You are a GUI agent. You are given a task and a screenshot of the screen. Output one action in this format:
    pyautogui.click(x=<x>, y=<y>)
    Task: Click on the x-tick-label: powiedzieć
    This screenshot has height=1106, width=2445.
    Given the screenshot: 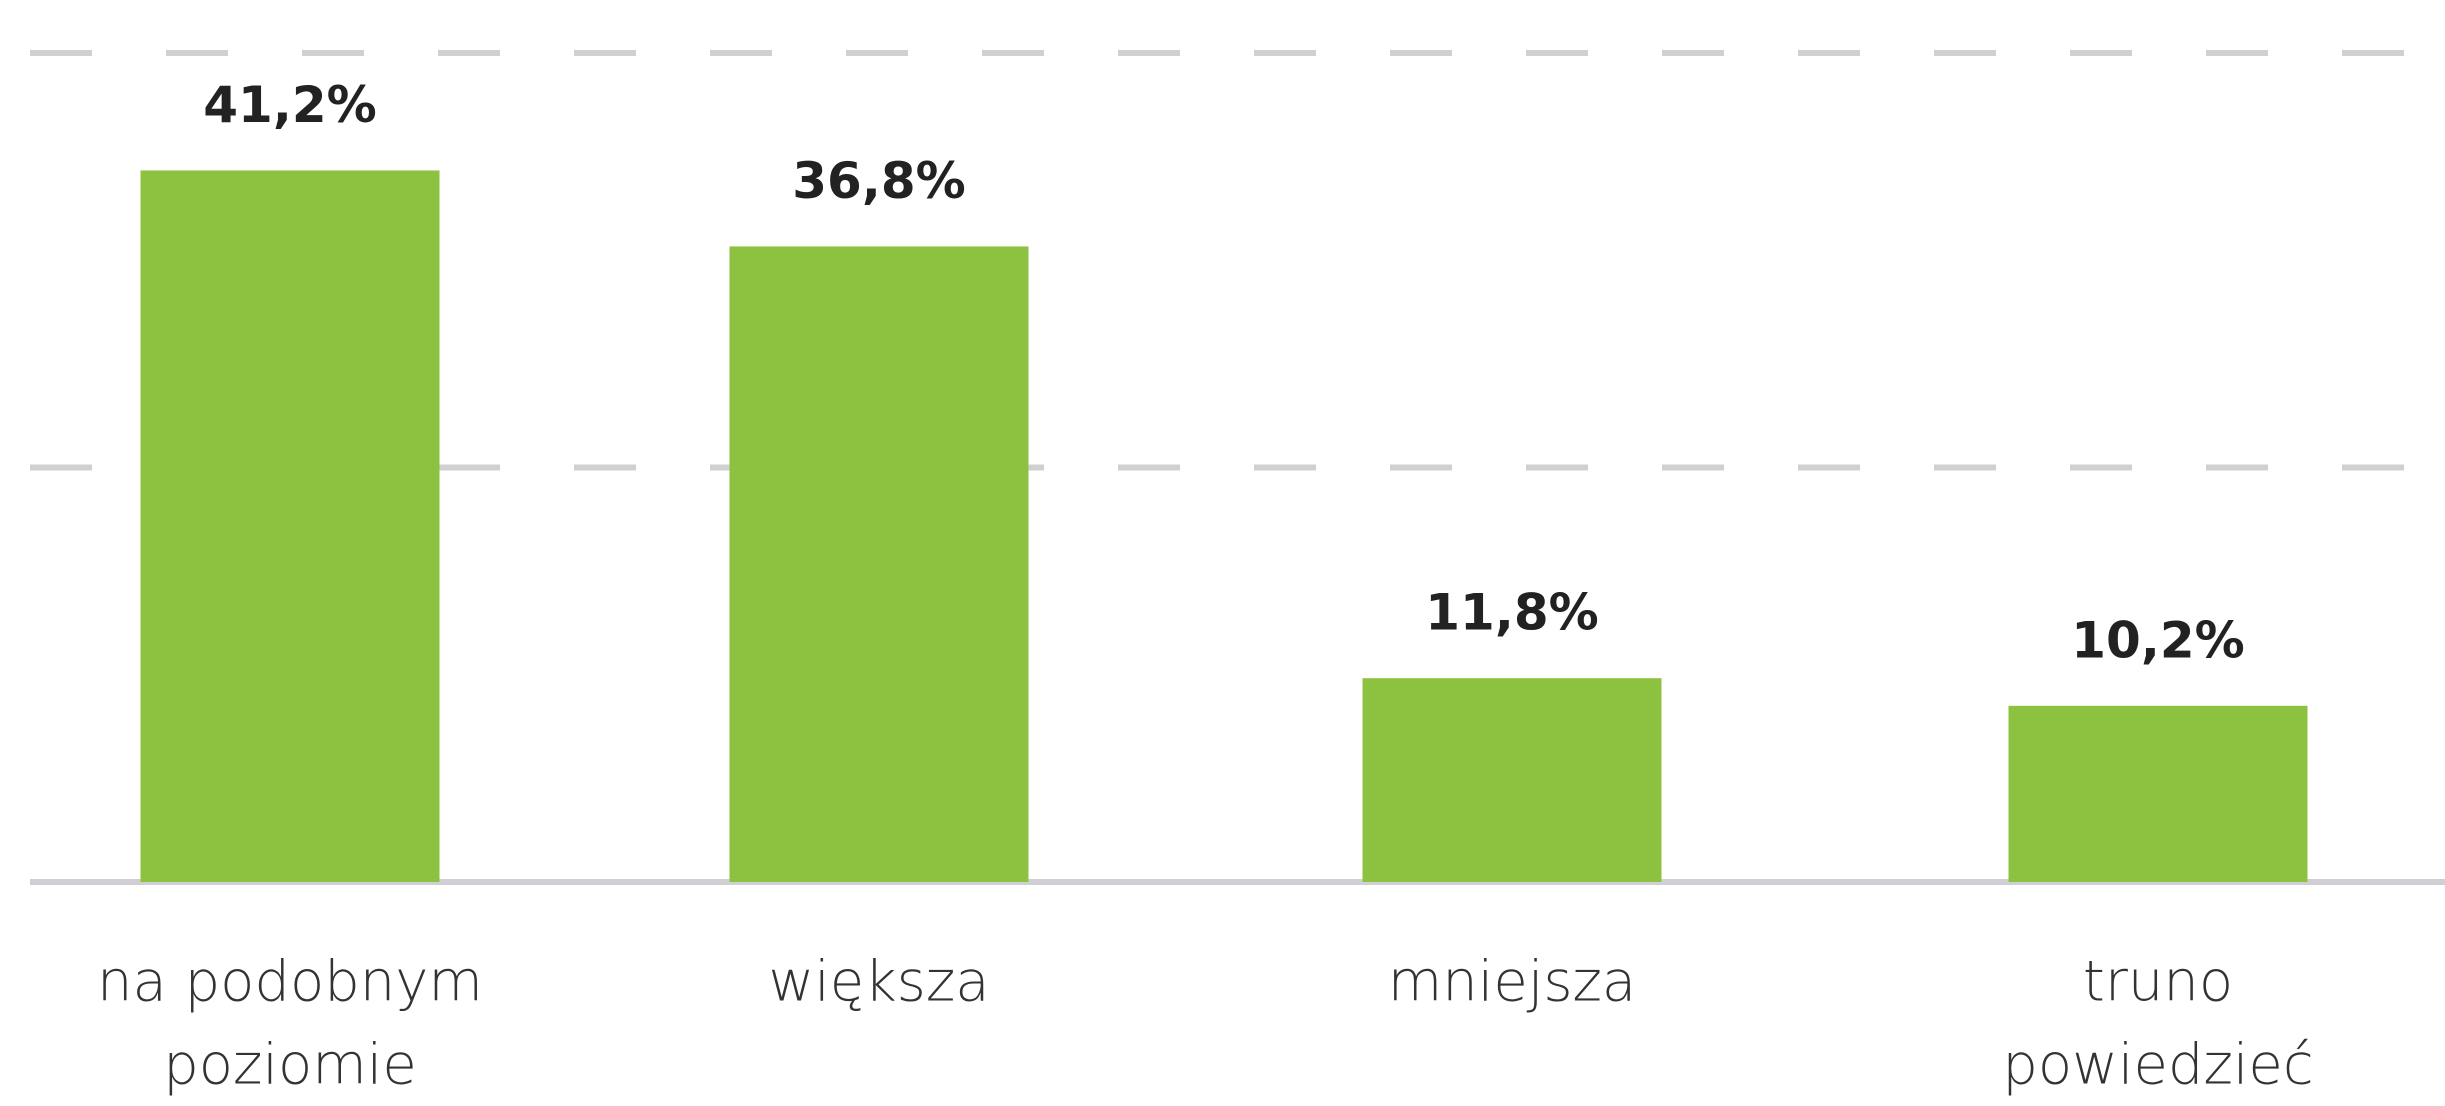 What is the action you would take?
    pyautogui.click(x=2157, y=1064)
    